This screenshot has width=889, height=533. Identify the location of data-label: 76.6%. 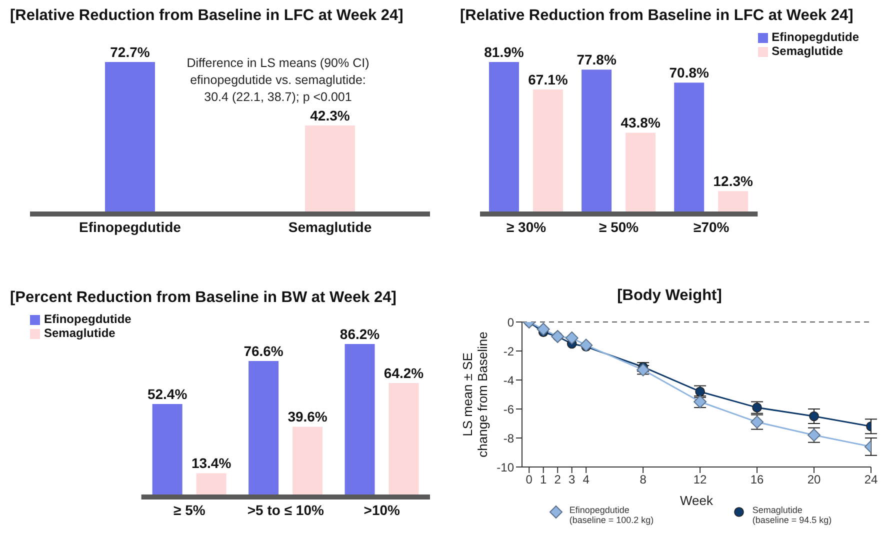
(264, 351).